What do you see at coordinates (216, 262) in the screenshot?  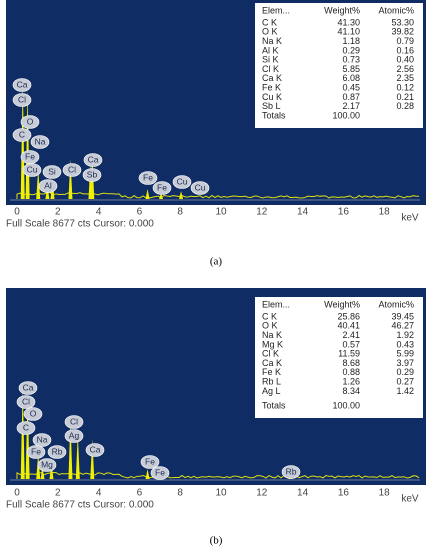 I see `caption: (a)` at bounding box center [216, 262].